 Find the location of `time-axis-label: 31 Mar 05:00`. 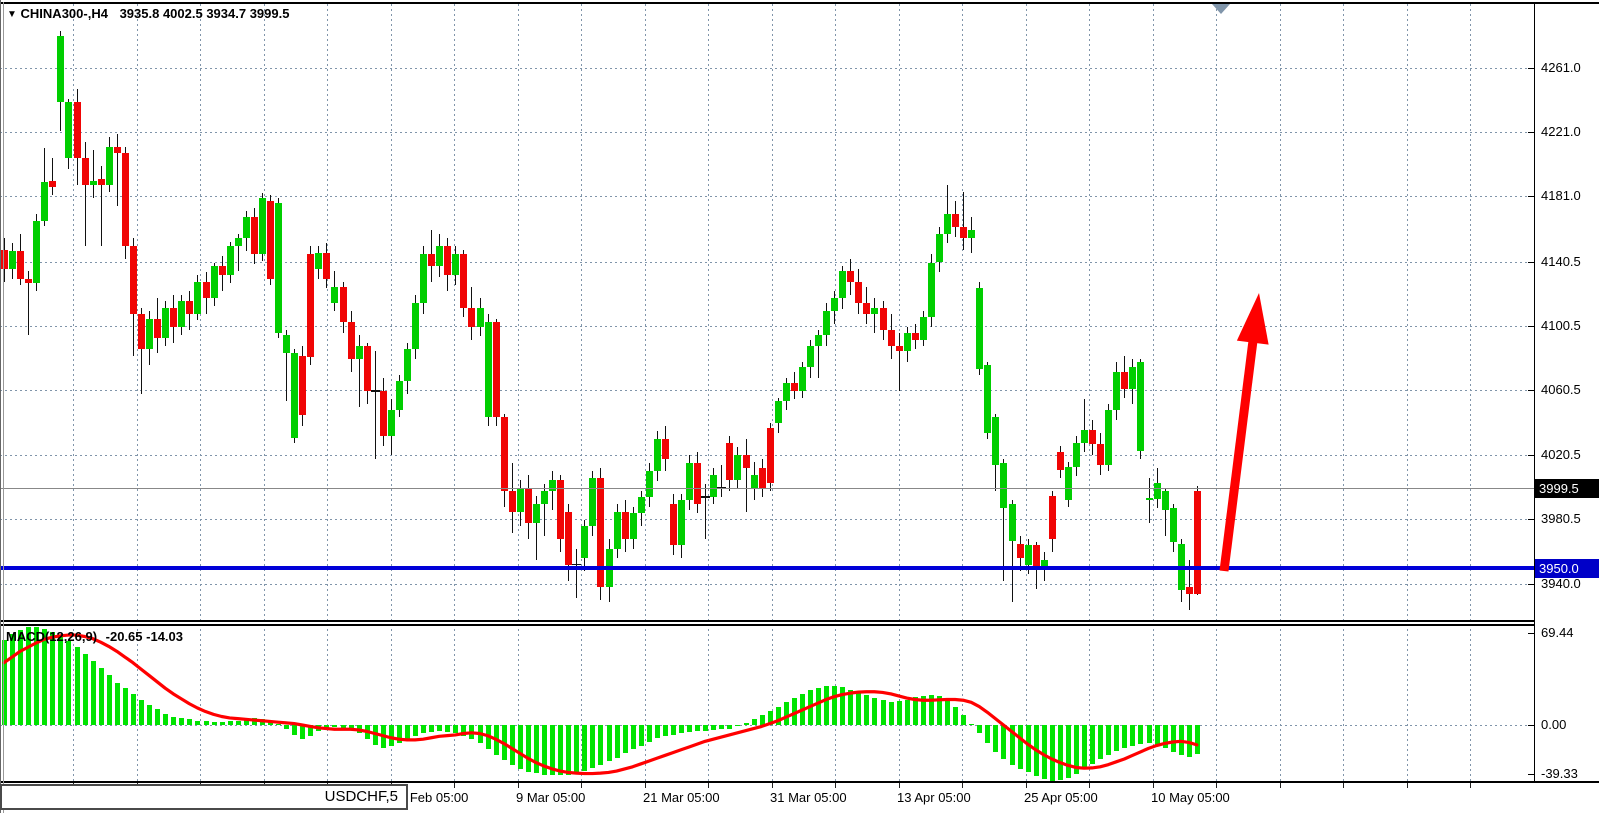

time-axis-label: 31 Mar 05:00 is located at coordinates (808, 797).